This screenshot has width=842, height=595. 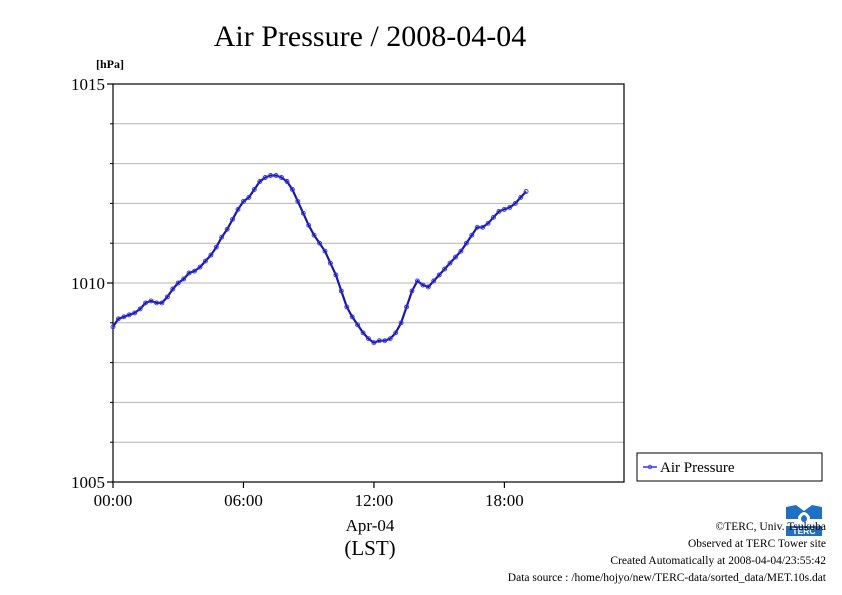 I want to click on legend-box, so click(x=729, y=467).